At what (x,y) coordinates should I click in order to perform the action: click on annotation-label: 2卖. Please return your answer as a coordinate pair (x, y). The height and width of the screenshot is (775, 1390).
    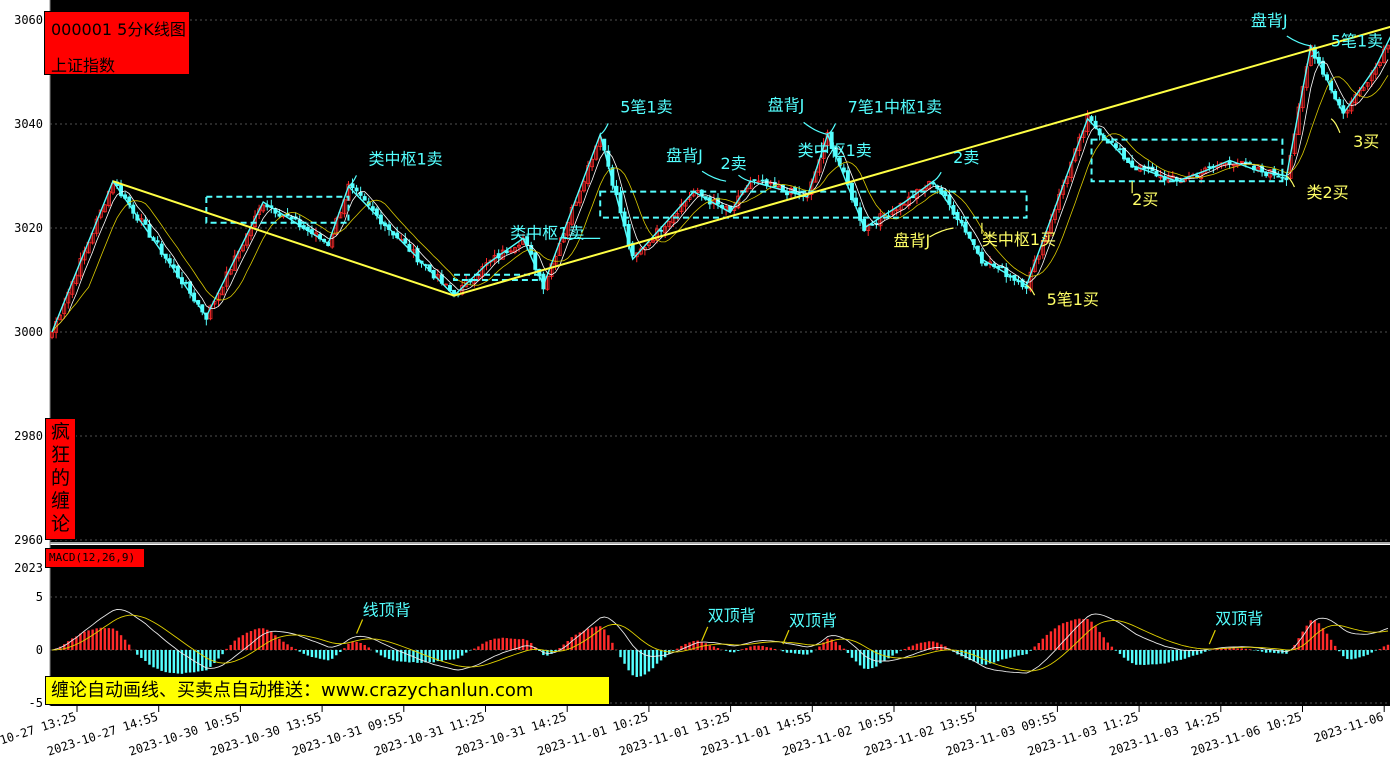
    Looking at the image, I should click on (966, 157).